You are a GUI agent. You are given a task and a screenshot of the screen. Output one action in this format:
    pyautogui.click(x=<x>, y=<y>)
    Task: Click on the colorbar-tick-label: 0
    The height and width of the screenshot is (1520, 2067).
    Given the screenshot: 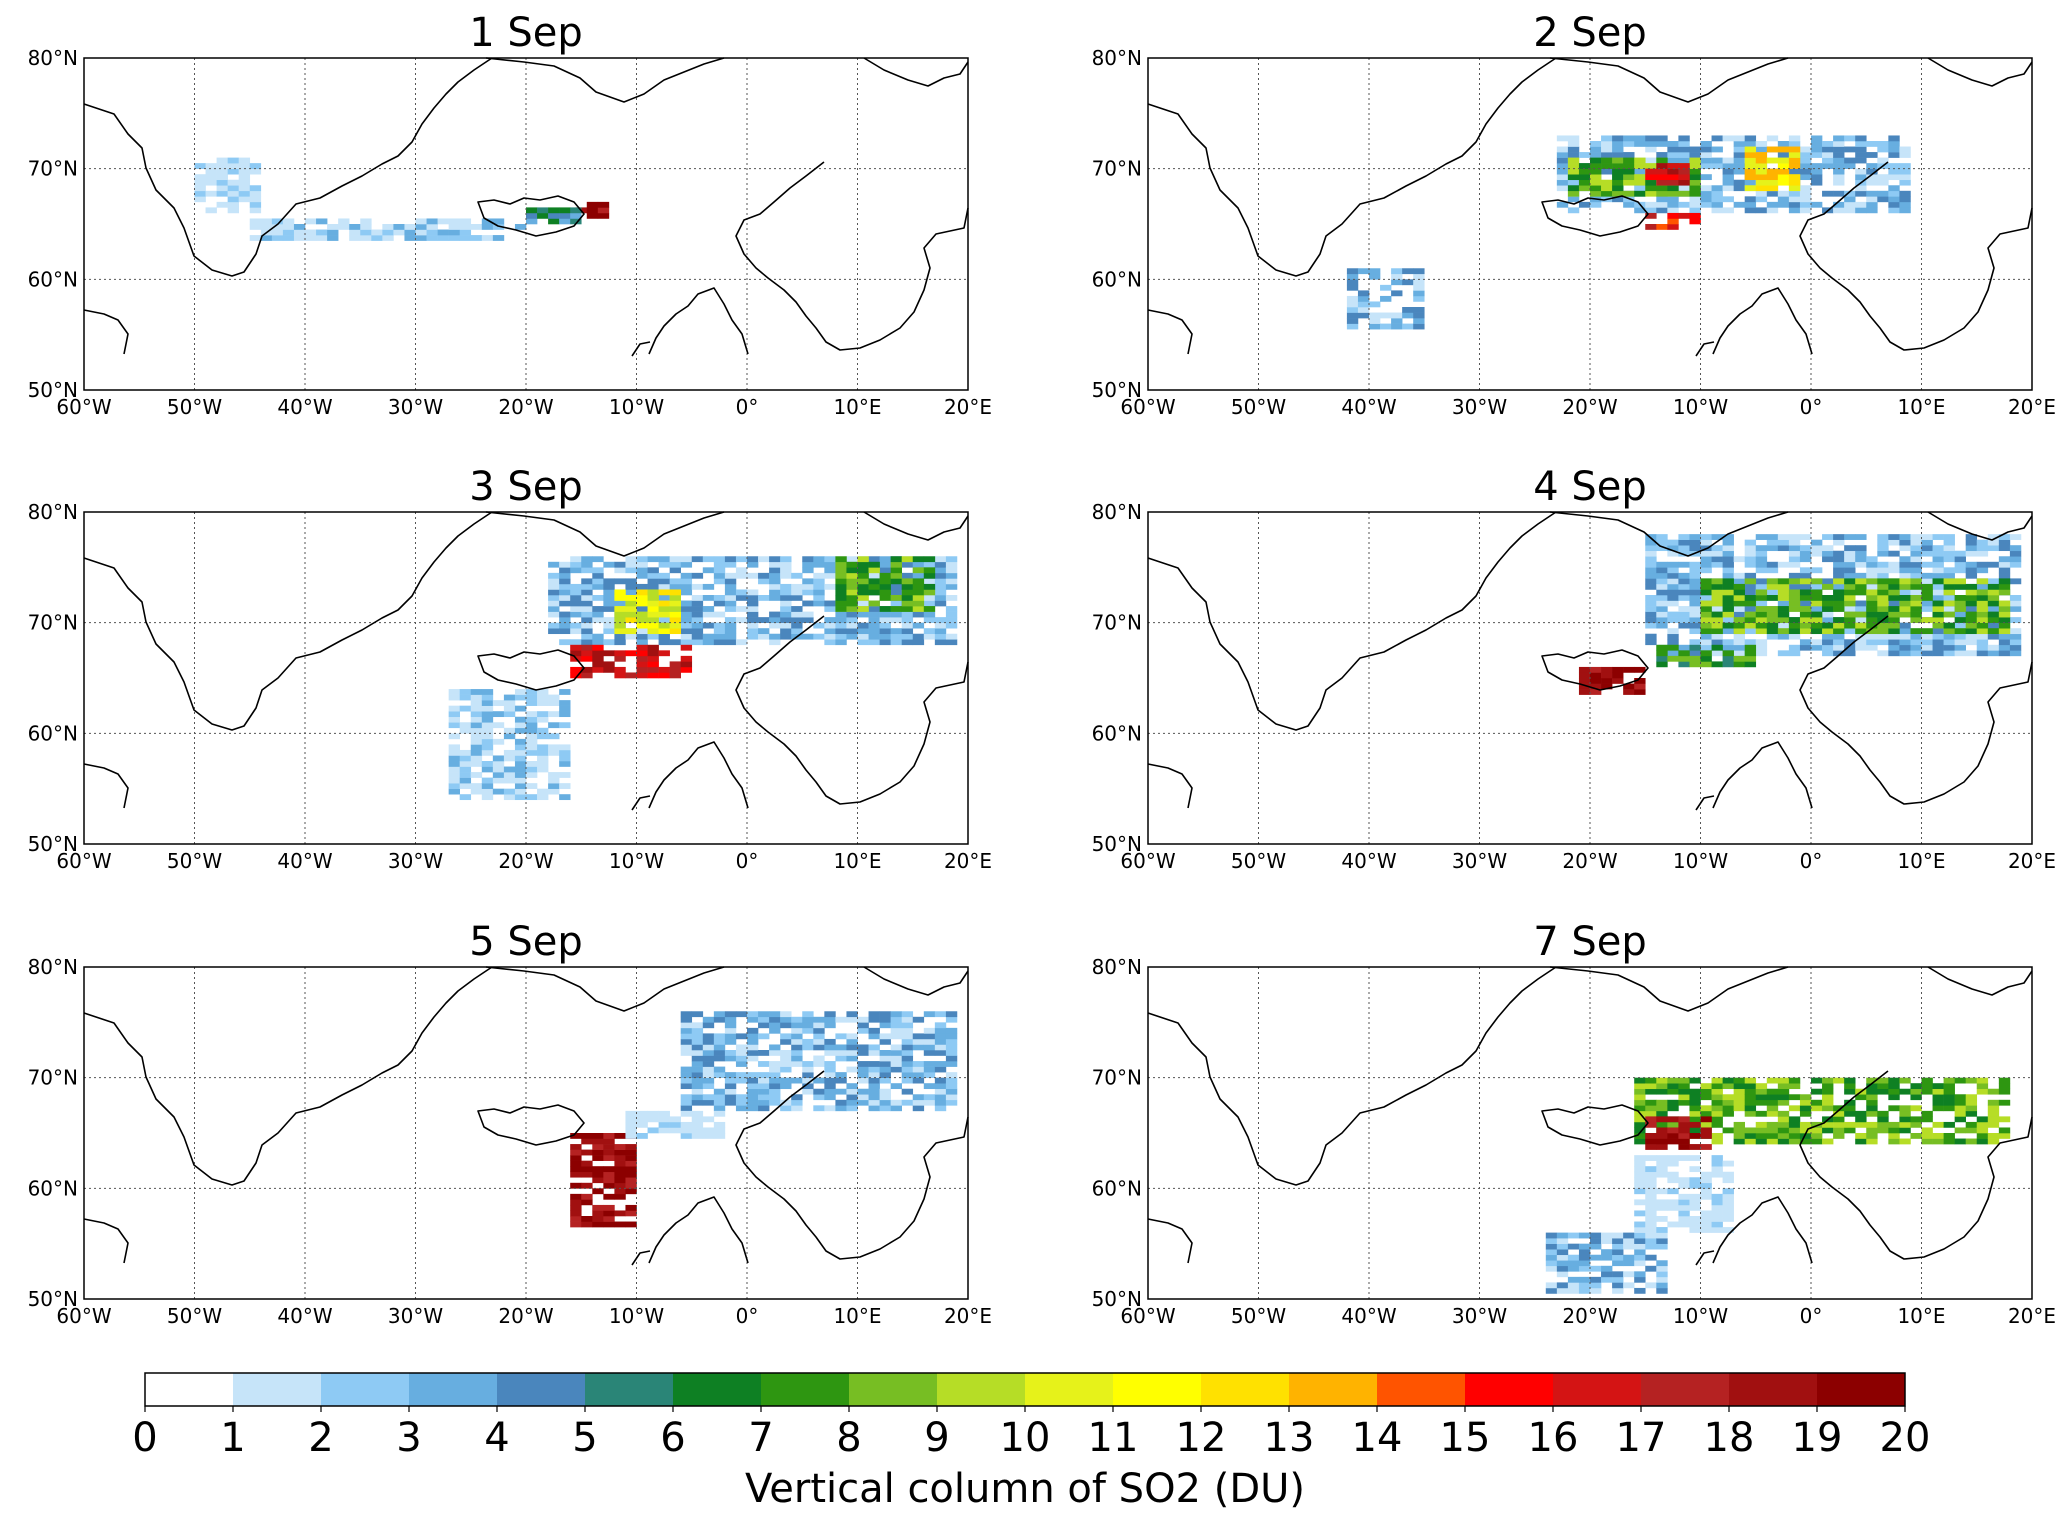 What is the action you would take?
    pyautogui.click(x=144, y=1438)
    